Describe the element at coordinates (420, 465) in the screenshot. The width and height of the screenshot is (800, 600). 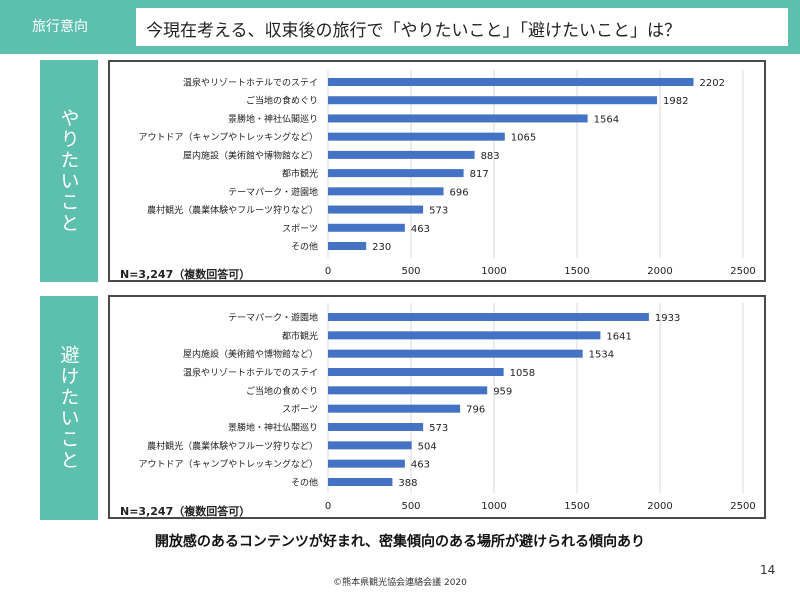
I see `avoid-data-label: 463` at that location.